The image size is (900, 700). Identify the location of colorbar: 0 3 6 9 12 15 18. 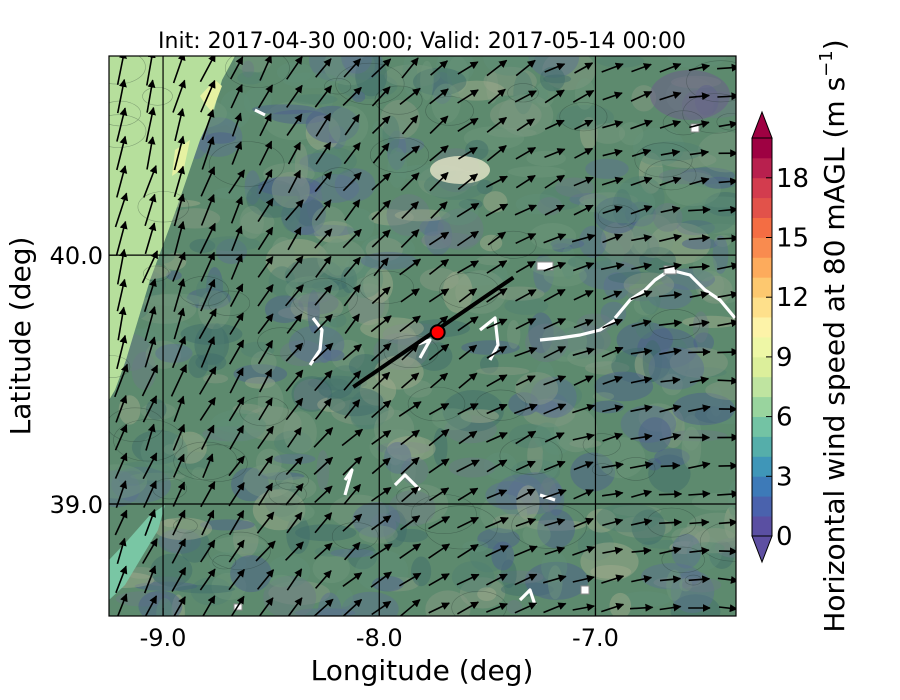
(780, 337).